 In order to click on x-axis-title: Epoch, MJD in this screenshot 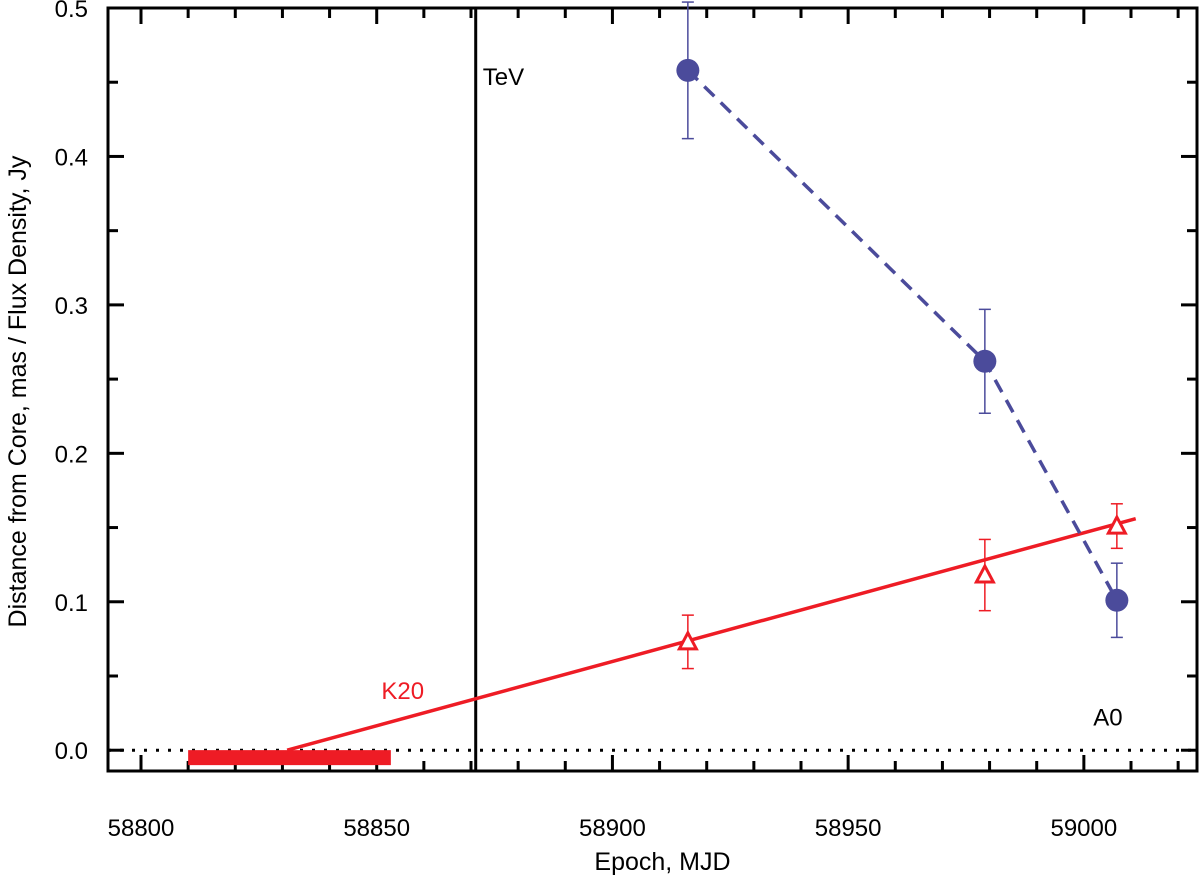, I will do `click(662, 862)`.